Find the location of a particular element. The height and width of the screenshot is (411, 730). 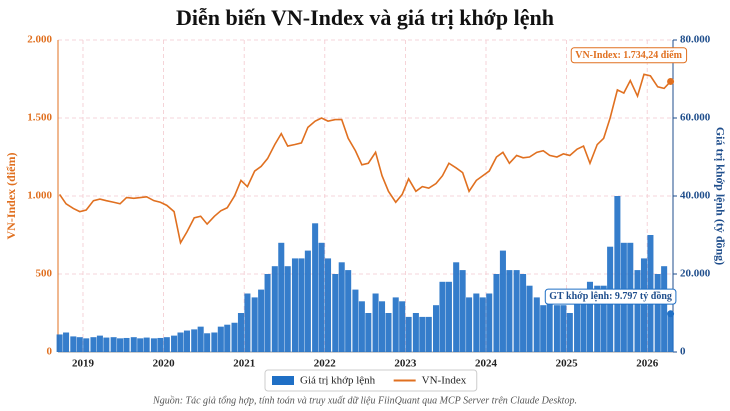

y-tick-label: 2.000 is located at coordinates (39, 40).